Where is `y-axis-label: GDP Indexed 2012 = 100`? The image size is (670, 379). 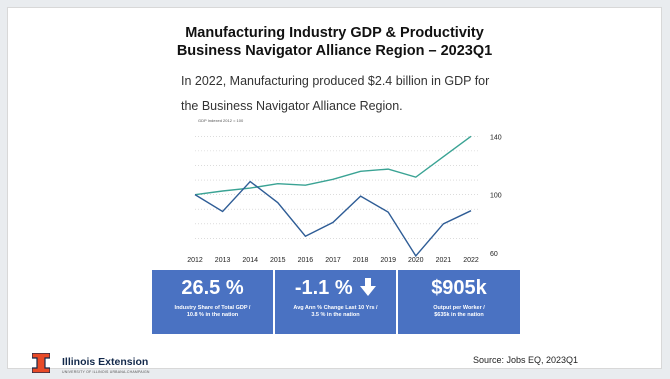
y-axis-label: GDP Indexed 2012 = 100 is located at coordinates (221, 120).